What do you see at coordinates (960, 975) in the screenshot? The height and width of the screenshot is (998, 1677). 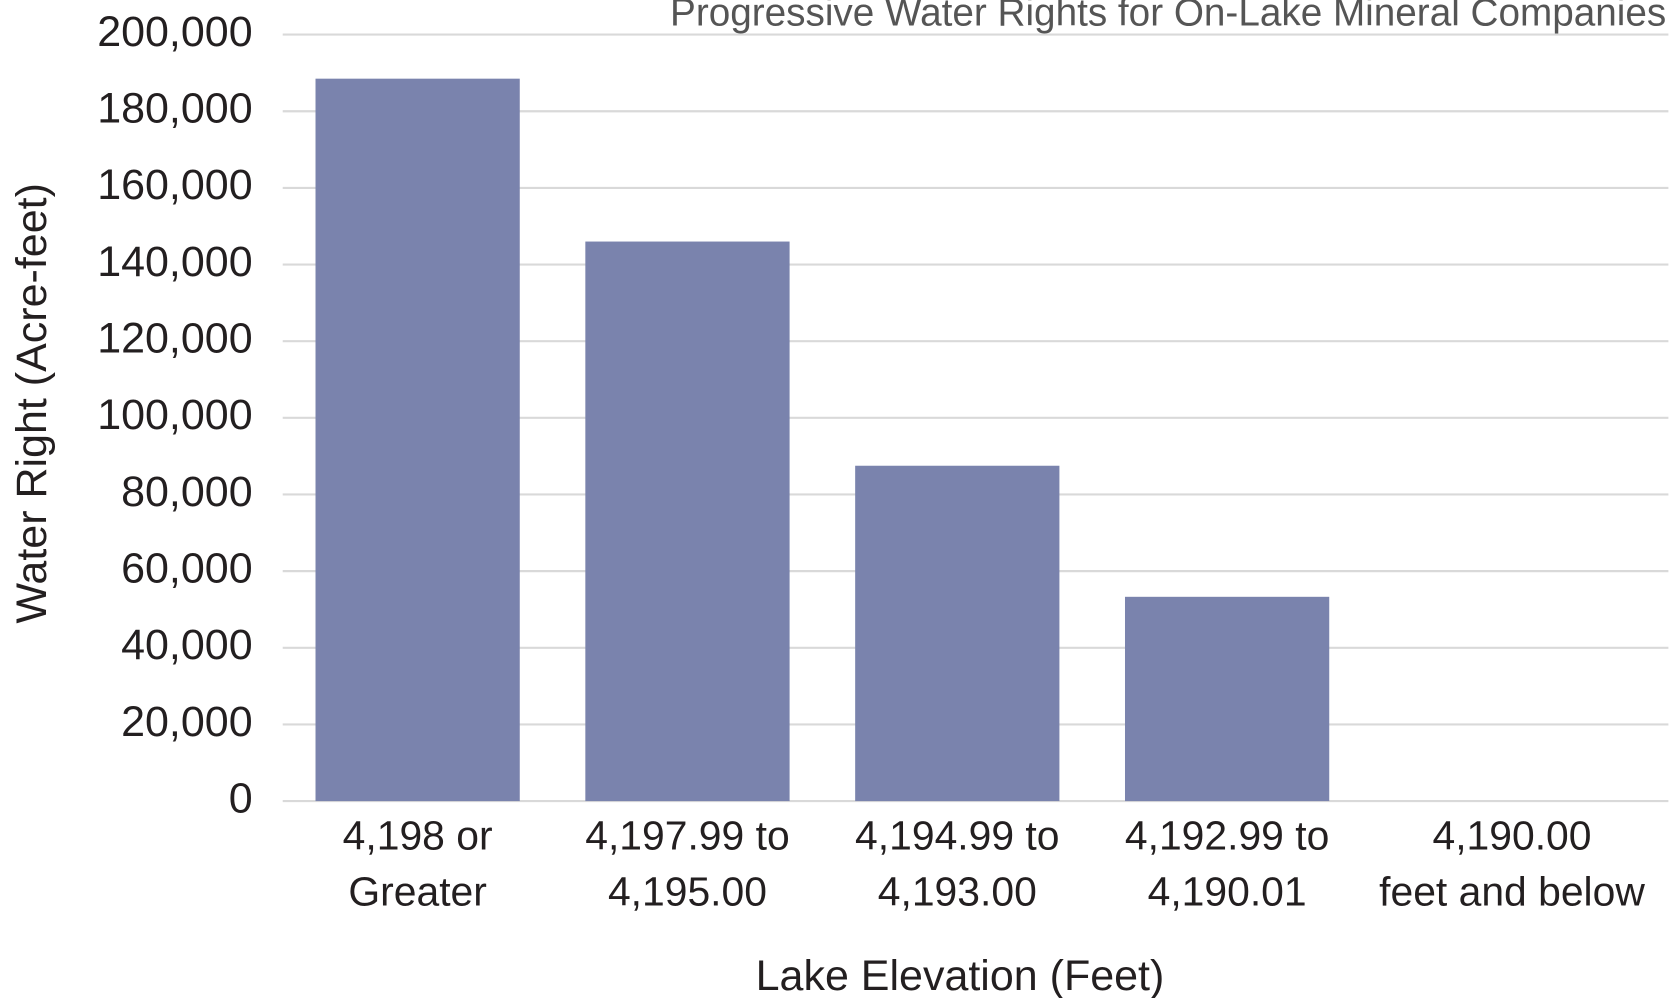 I see `x-axis-label: Lake Elevation (Feet)` at bounding box center [960, 975].